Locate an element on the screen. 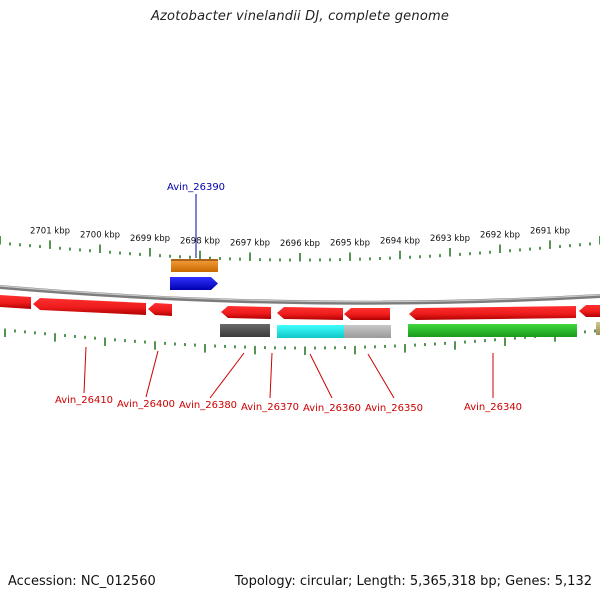 This screenshot has height=600, width=600. ruler-tick-label: 2697 kbp is located at coordinates (250, 243).